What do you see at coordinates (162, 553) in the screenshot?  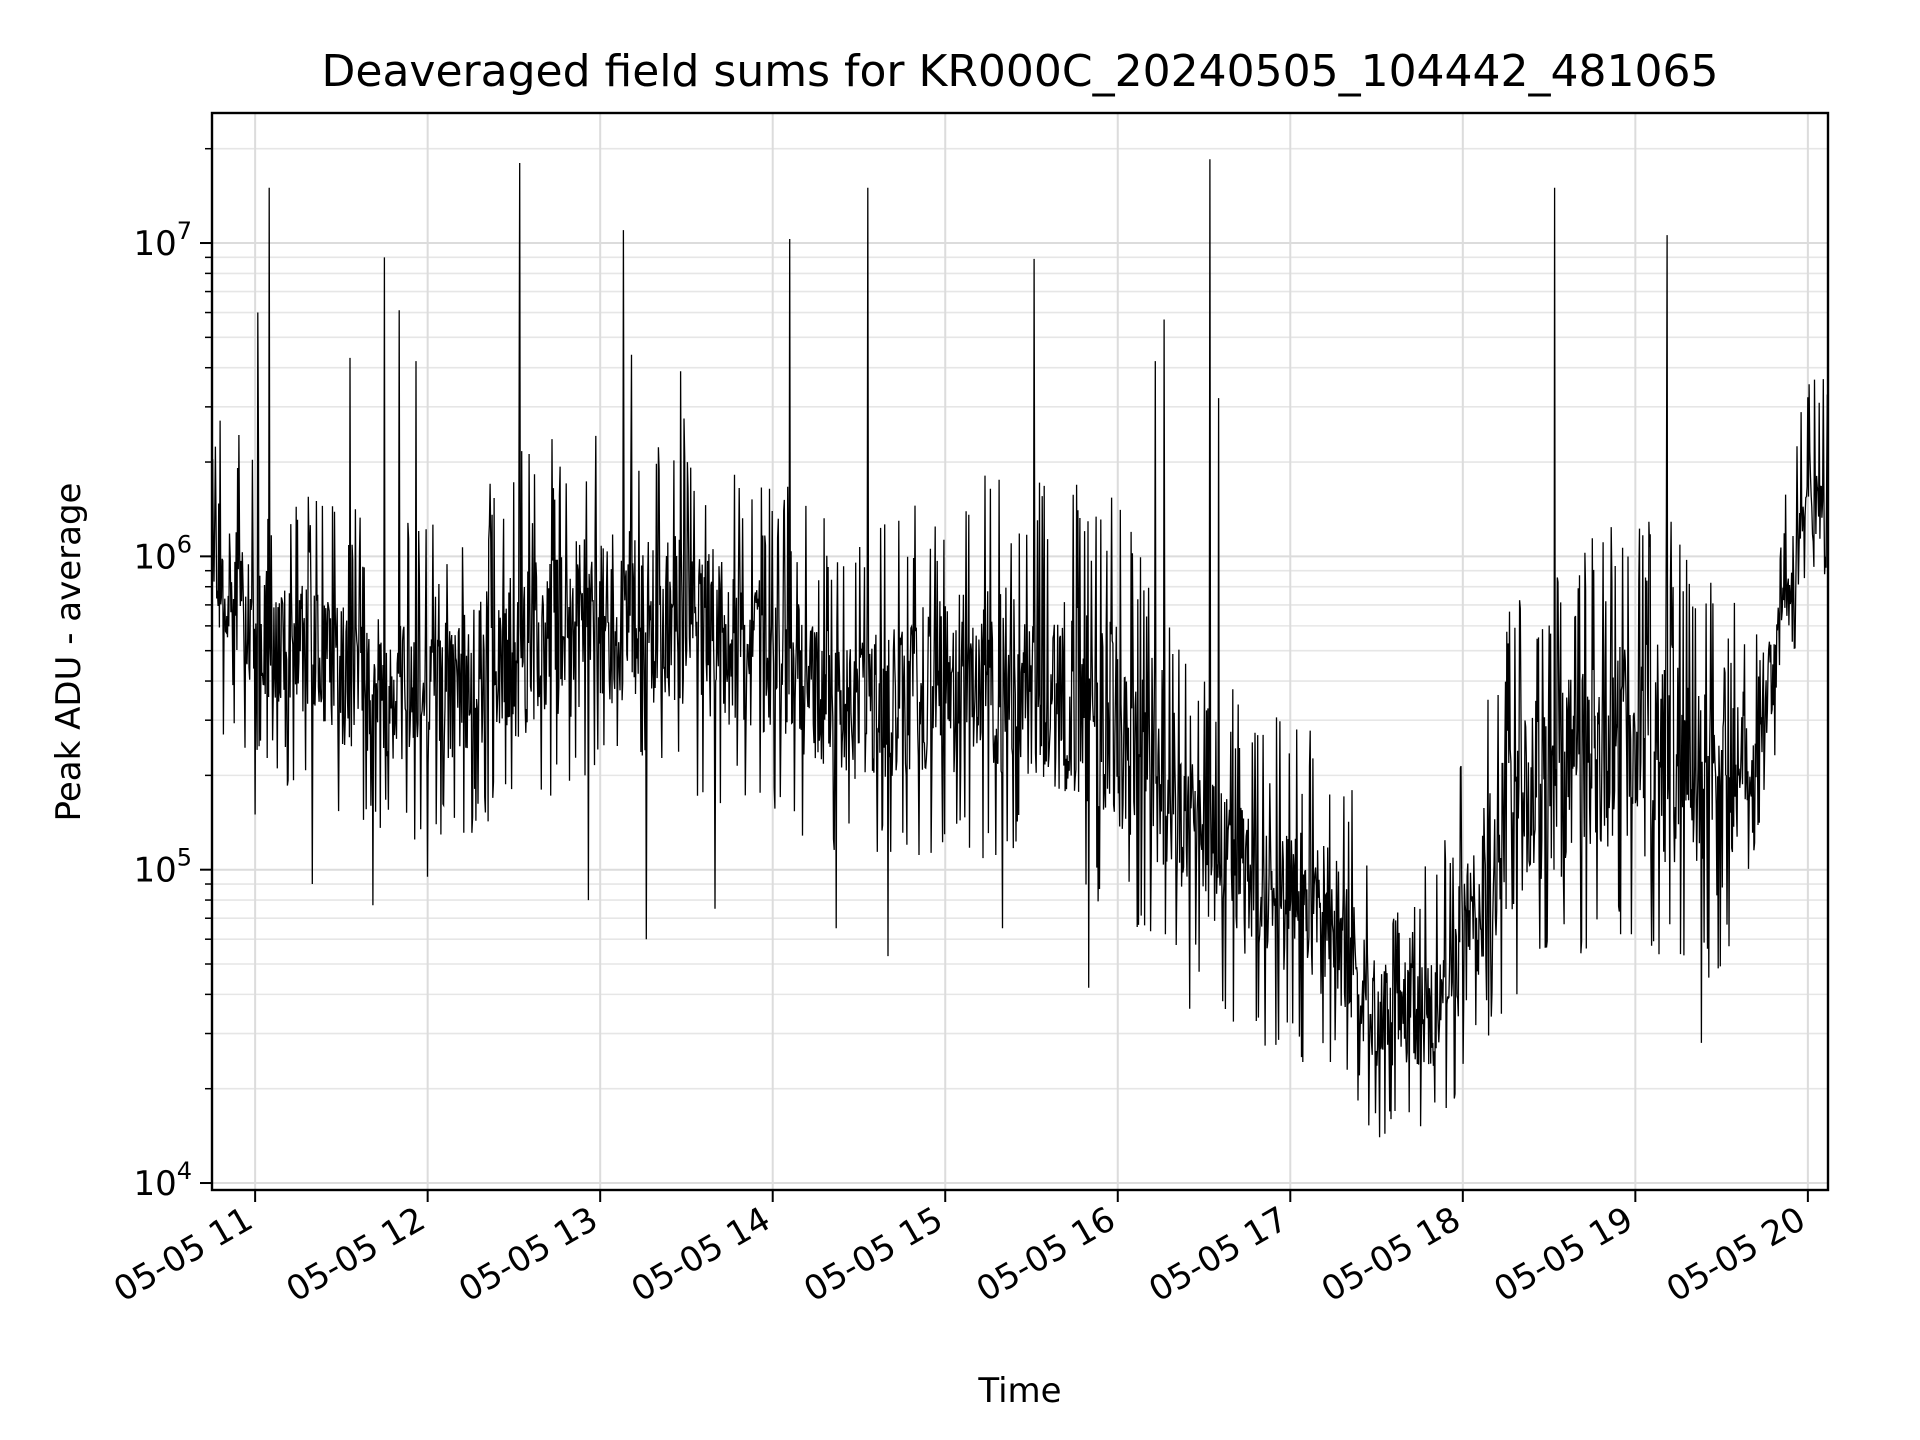 I see `y-tick-label: 10⁶` at bounding box center [162, 553].